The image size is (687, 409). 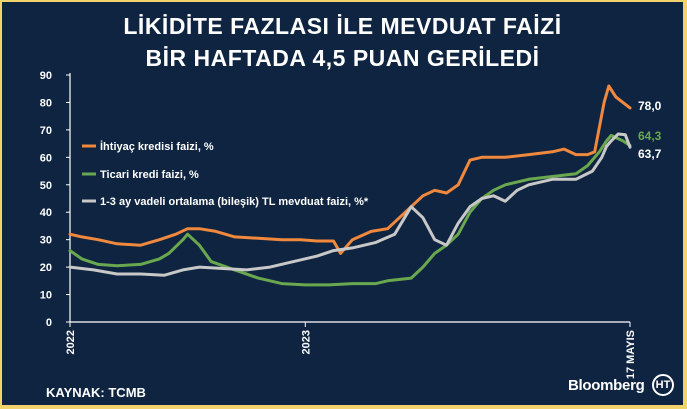 I want to click on legend-label-2: Ticari kredi faizi, %, so click(x=149, y=175).